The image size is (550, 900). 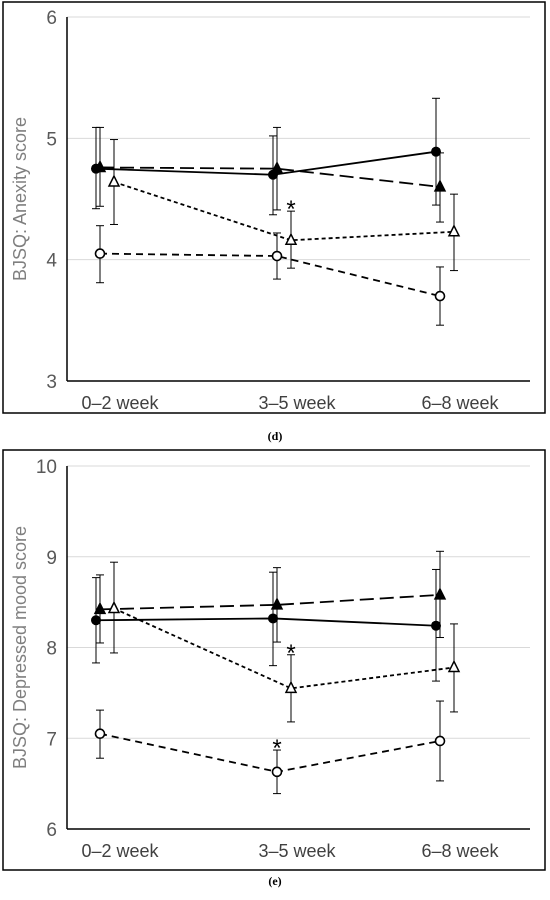 What do you see at coordinates (20, 199) in the screenshot?
I see `y-axis-title: BJSQ: Anexity score` at bounding box center [20, 199].